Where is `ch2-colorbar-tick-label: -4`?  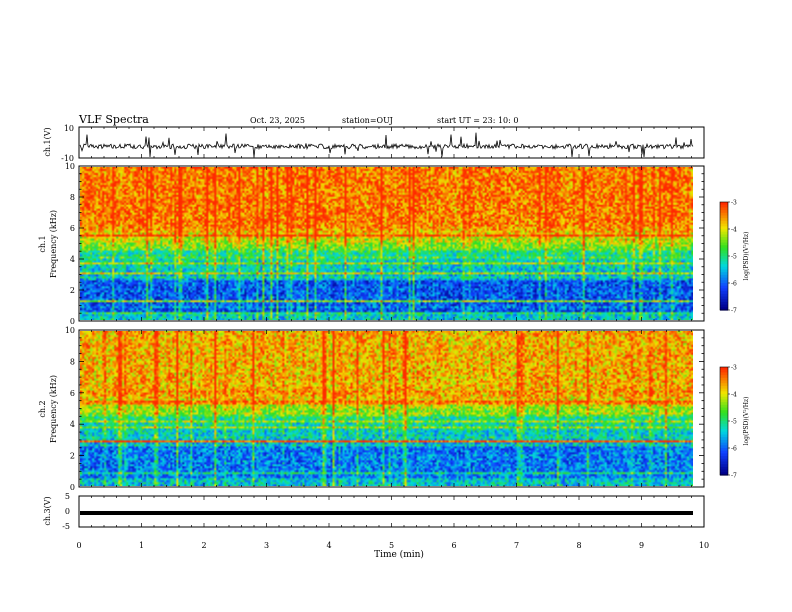
ch2-colorbar-tick-label: -4 is located at coordinates (734, 395).